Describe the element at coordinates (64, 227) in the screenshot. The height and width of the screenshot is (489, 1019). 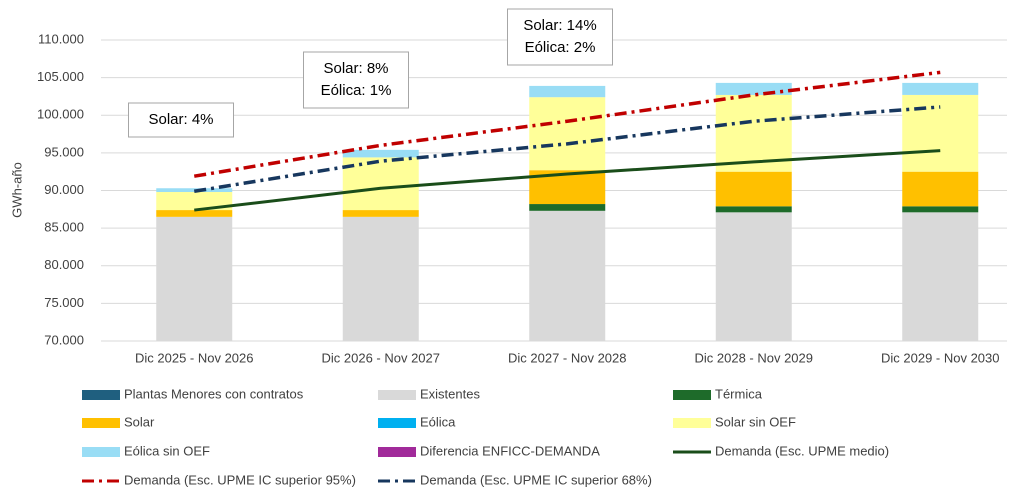
I see `y-tick-label: 85.000` at that location.